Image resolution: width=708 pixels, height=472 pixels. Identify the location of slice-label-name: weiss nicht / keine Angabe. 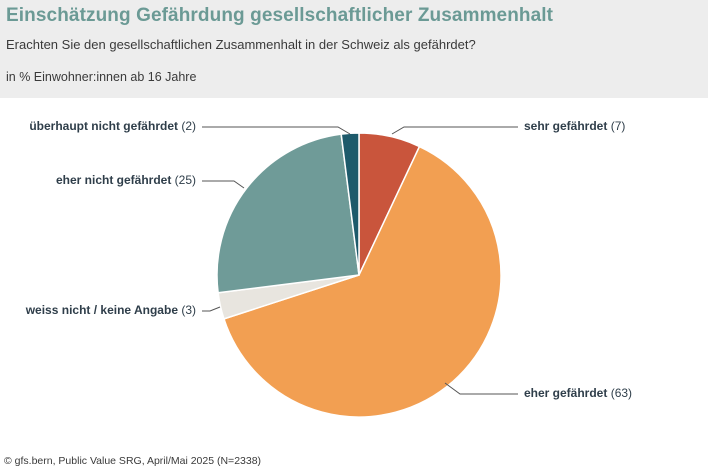
(103, 310).